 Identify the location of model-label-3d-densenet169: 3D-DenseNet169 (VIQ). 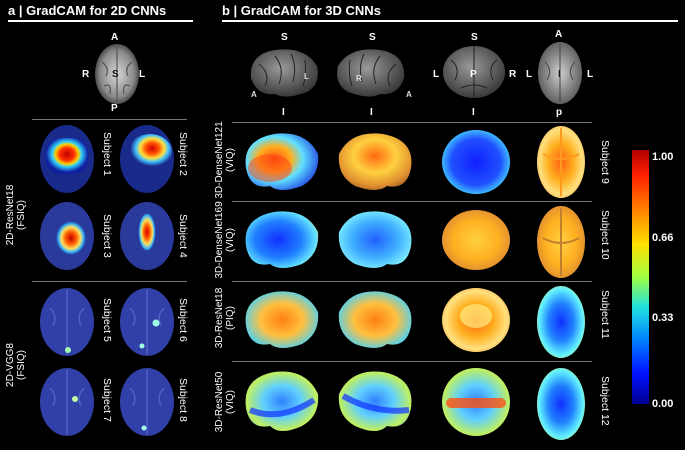
(225, 240).